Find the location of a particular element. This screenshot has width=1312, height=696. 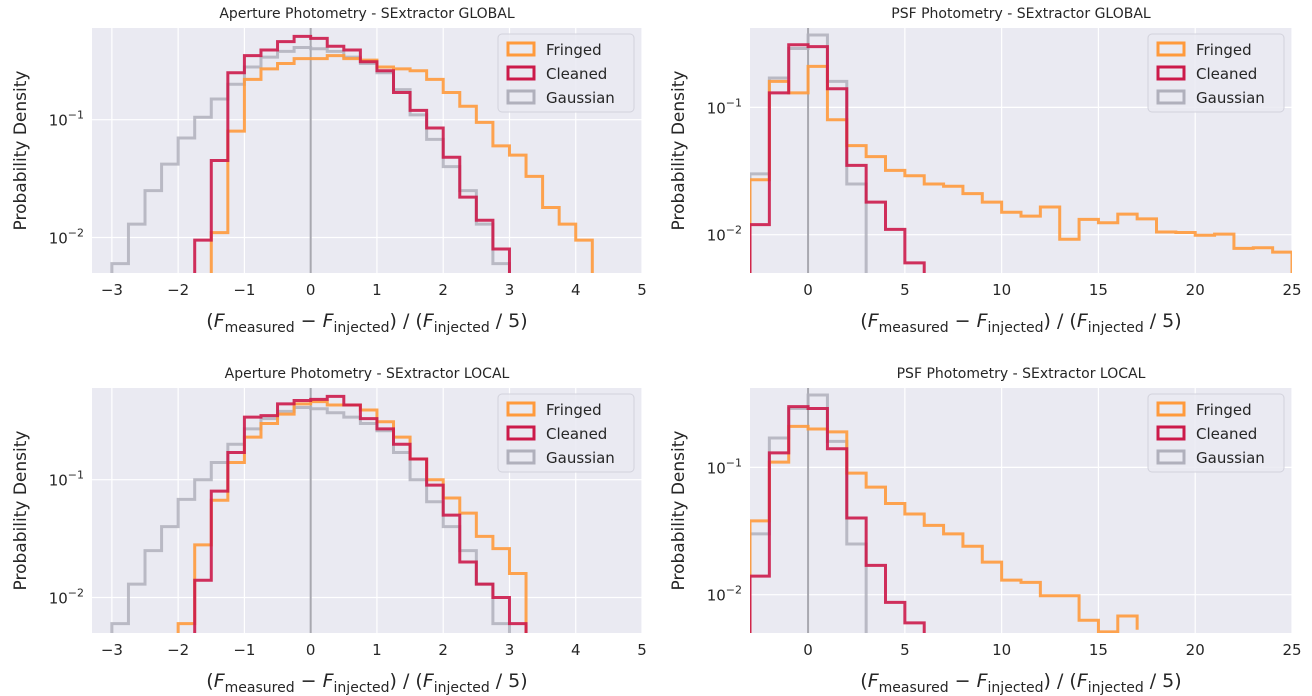

chart-title: Aperture Photometry - SExtractor GLOBAL is located at coordinates (367, 14).